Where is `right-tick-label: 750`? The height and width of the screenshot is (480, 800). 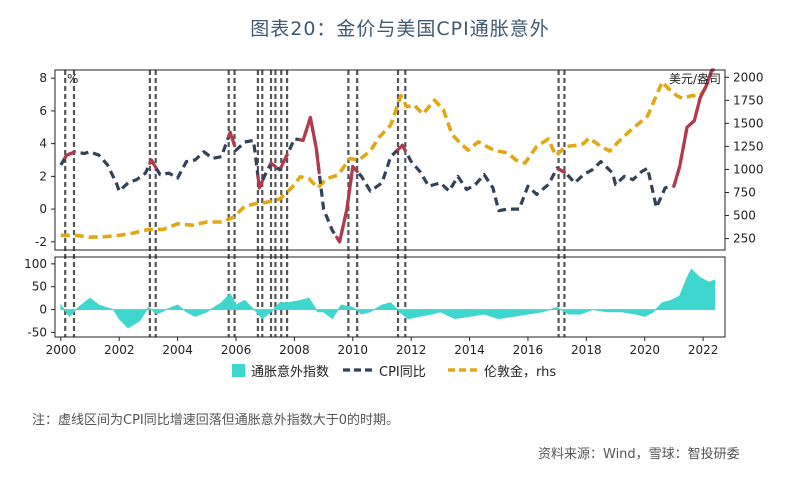
right-tick-label: 750 is located at coordinates (744, 192).